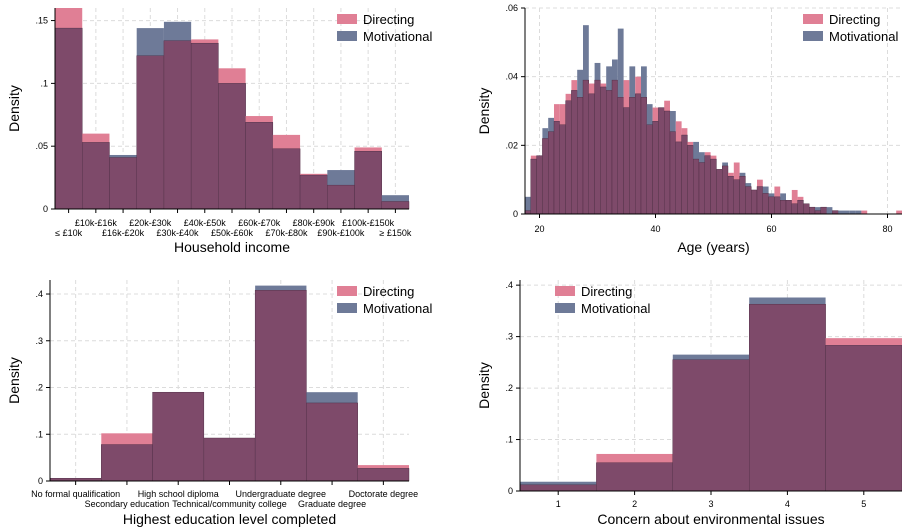 The height and width of the screenshot is (529, 902). Describe the element at coordinates (205, 223) in the screenshot. I see `x-tick-label: £40k-£50k` at that location.